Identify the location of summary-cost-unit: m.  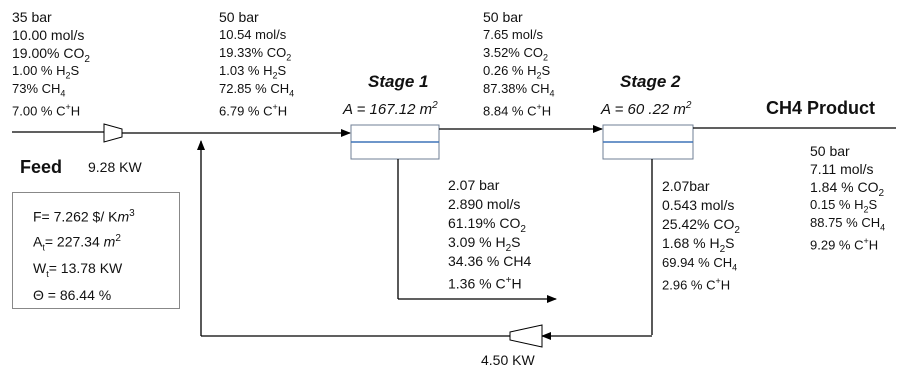
(123, 216).